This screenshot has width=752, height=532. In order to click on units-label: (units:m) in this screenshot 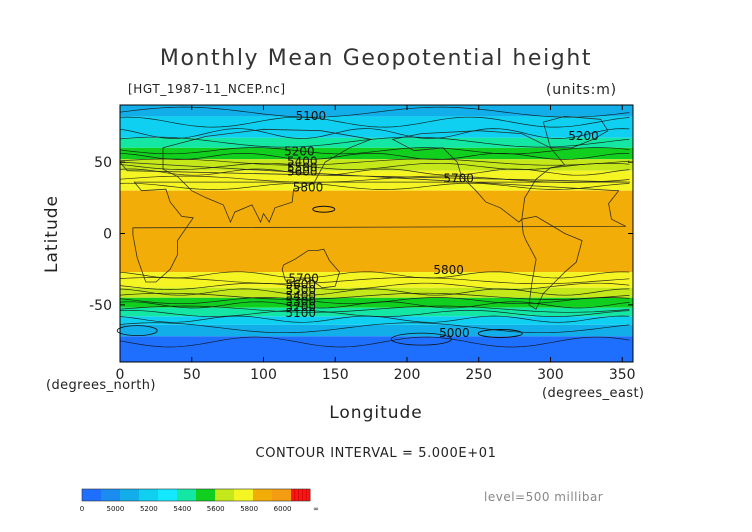, I will do `click(581, 90)`.